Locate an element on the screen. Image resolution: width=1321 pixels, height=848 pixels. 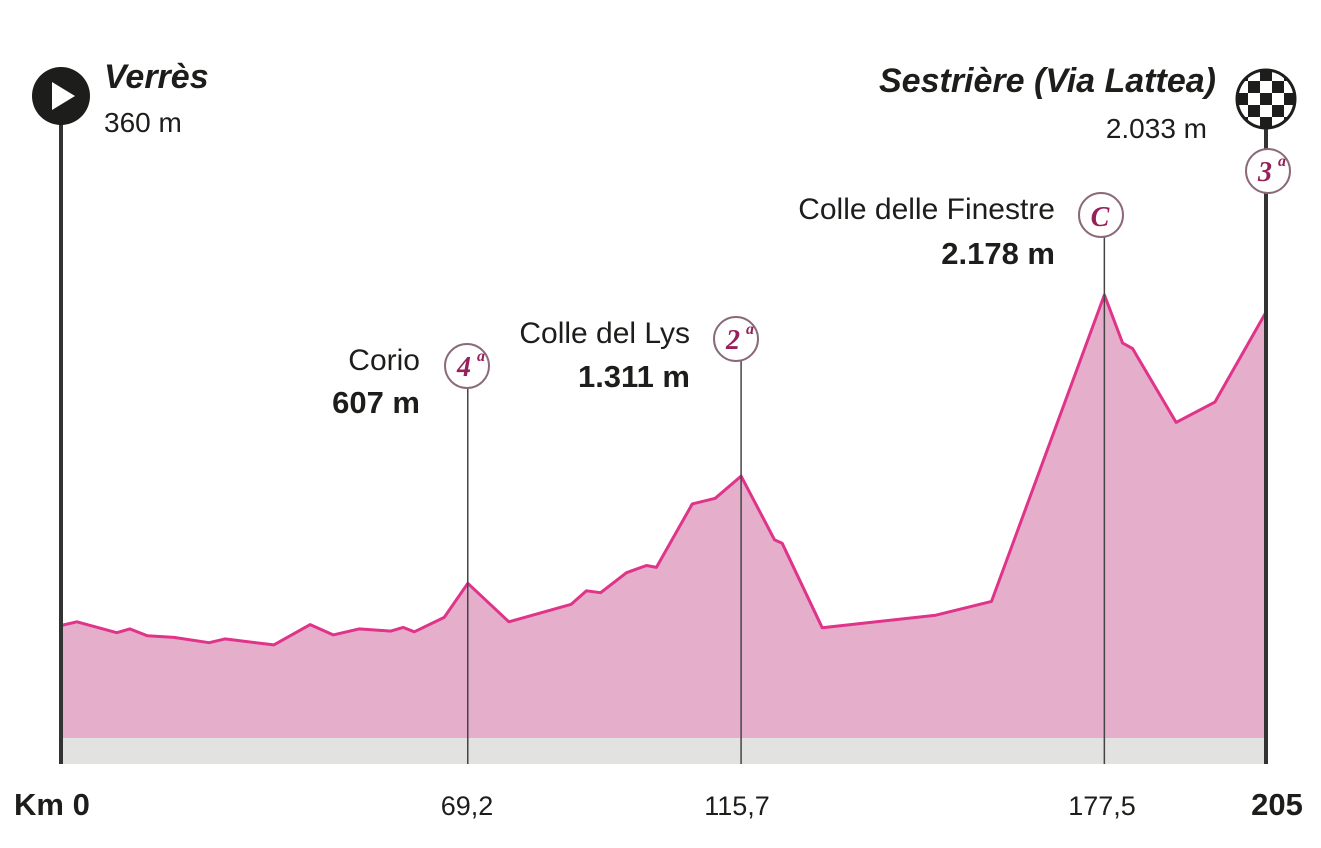
ground-strip is located at coordinates (663, 751).